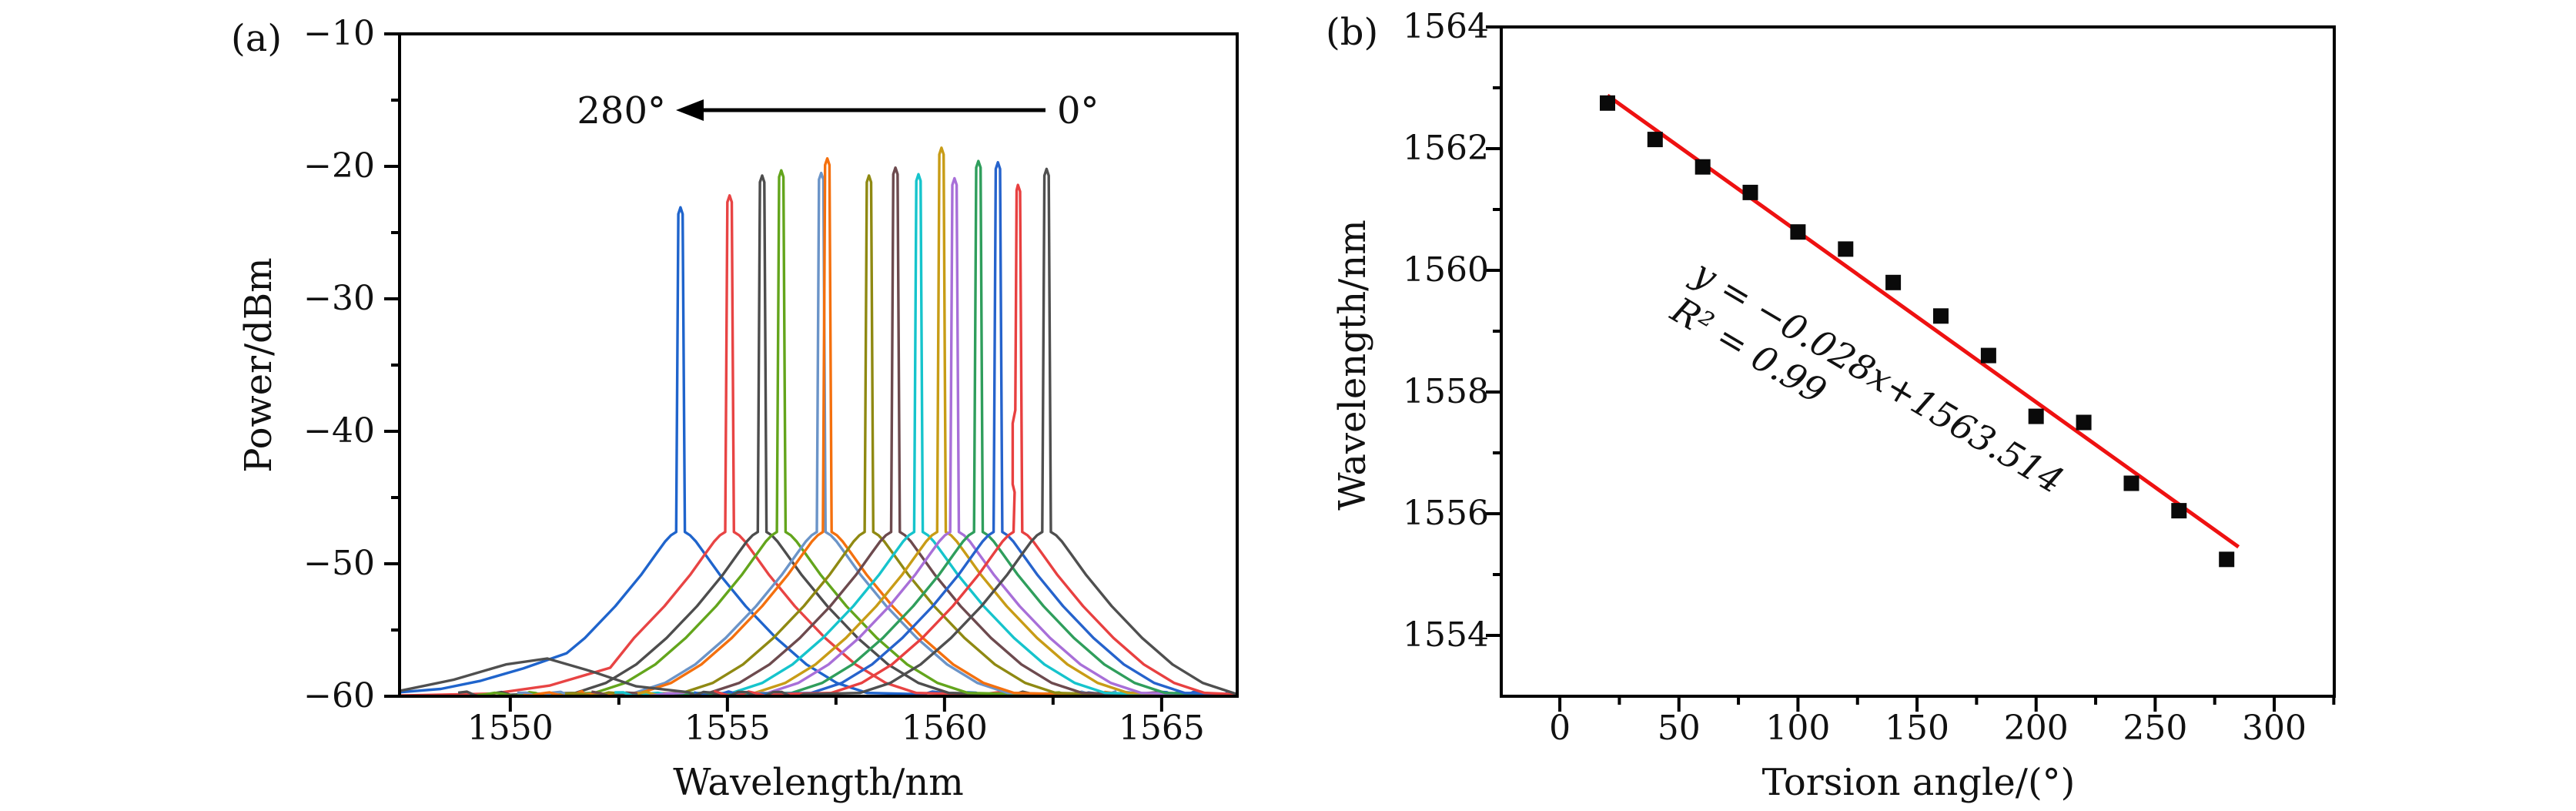 This screenshot has width=2576, height=811. I want to click on panel-a-tag: (a), so click(257, 38).